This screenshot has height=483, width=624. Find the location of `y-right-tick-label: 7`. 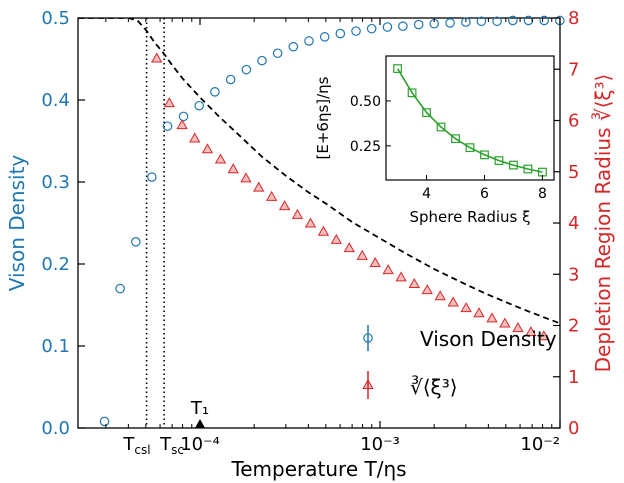

y-right-tick-label: 7 is located at coordinates (573, 69).